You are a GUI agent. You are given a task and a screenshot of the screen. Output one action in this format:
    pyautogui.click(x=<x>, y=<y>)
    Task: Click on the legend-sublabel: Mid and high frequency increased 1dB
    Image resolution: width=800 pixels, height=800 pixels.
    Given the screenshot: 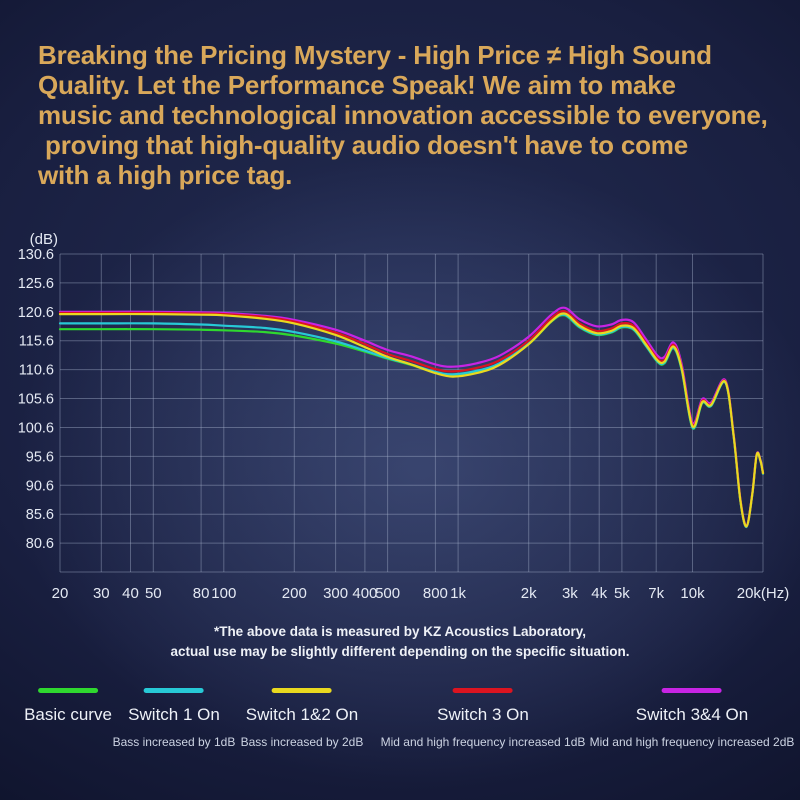 What is the action you would take?
    pyautogui.click(x=483, y=742)
    